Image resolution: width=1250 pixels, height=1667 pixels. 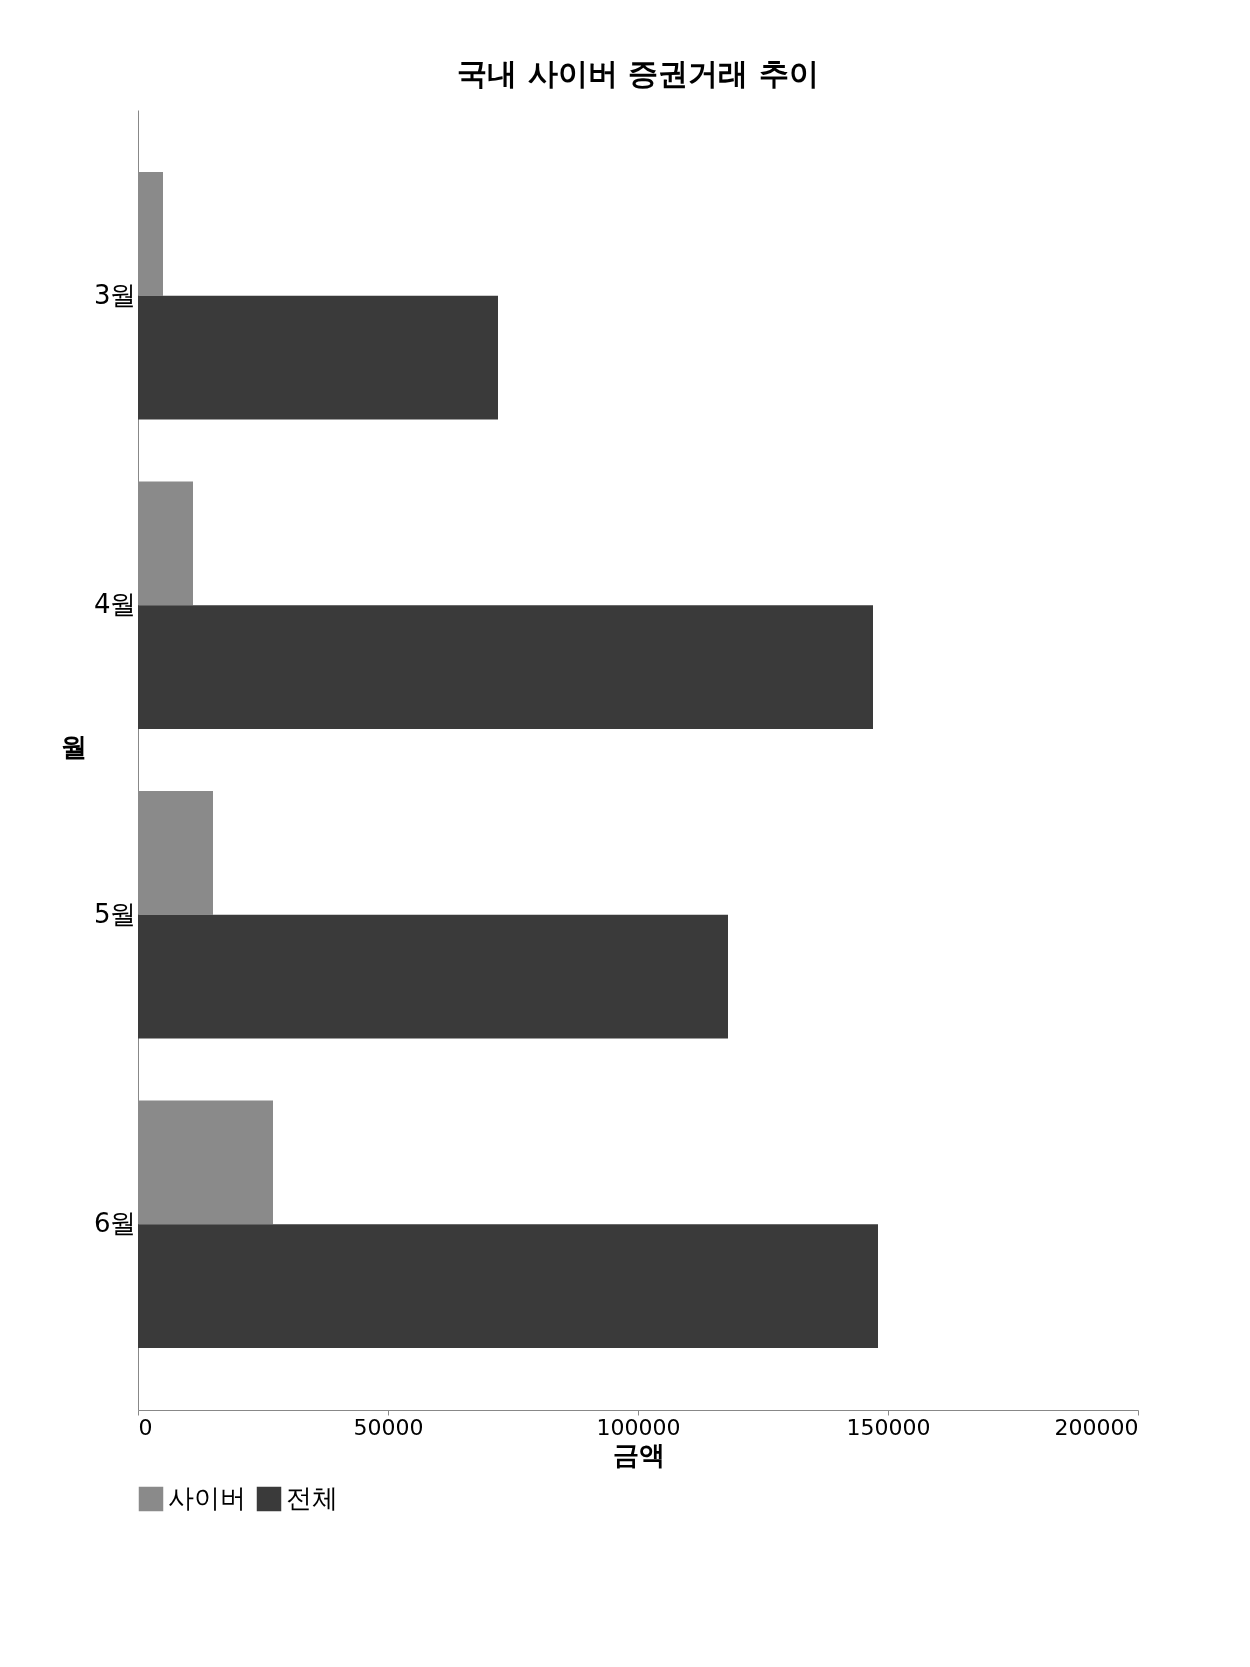 What do you see at coordinates (115, 1223) in the screenshot?
I see `y-tick-label: 6월` at bounding box center [115, 1223].